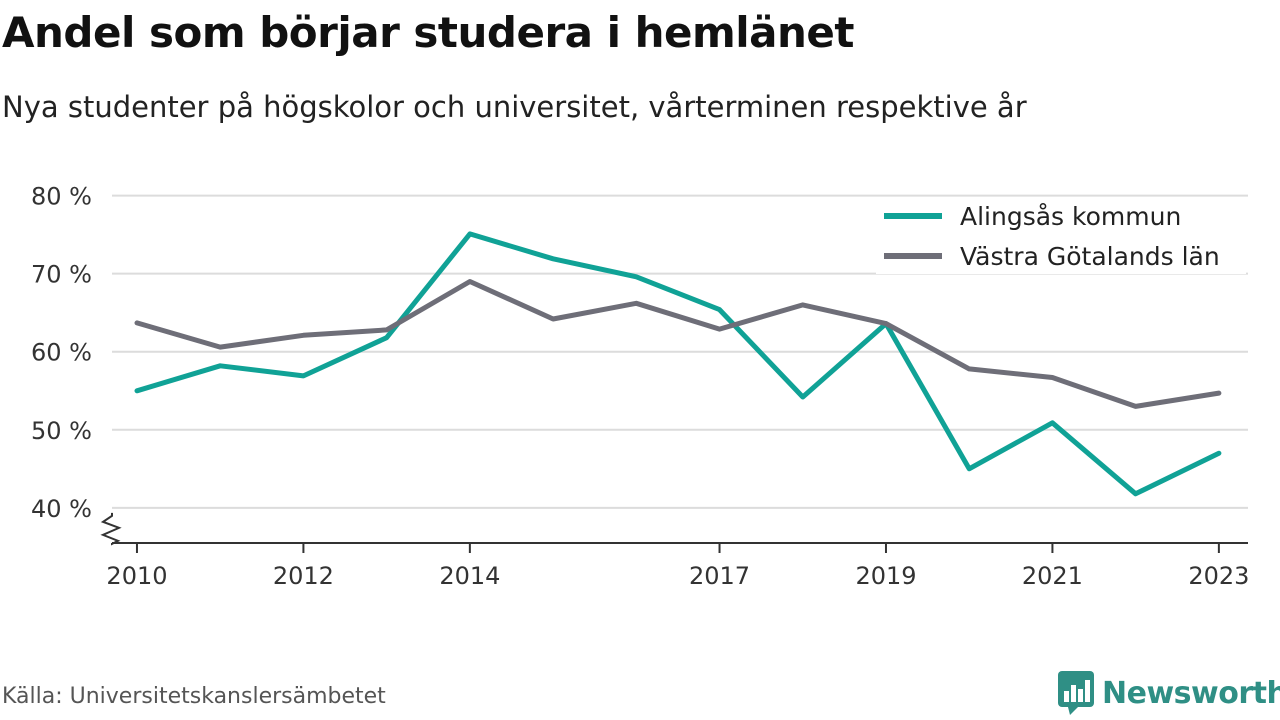 Image resolution: width=1280 pixels, height=720 pixels. What do you see at coordinates (194, 696) in the screenshot?
I see `source-note: Källa: Universitetskanslersämbetet` at bounding box center [194, 696].